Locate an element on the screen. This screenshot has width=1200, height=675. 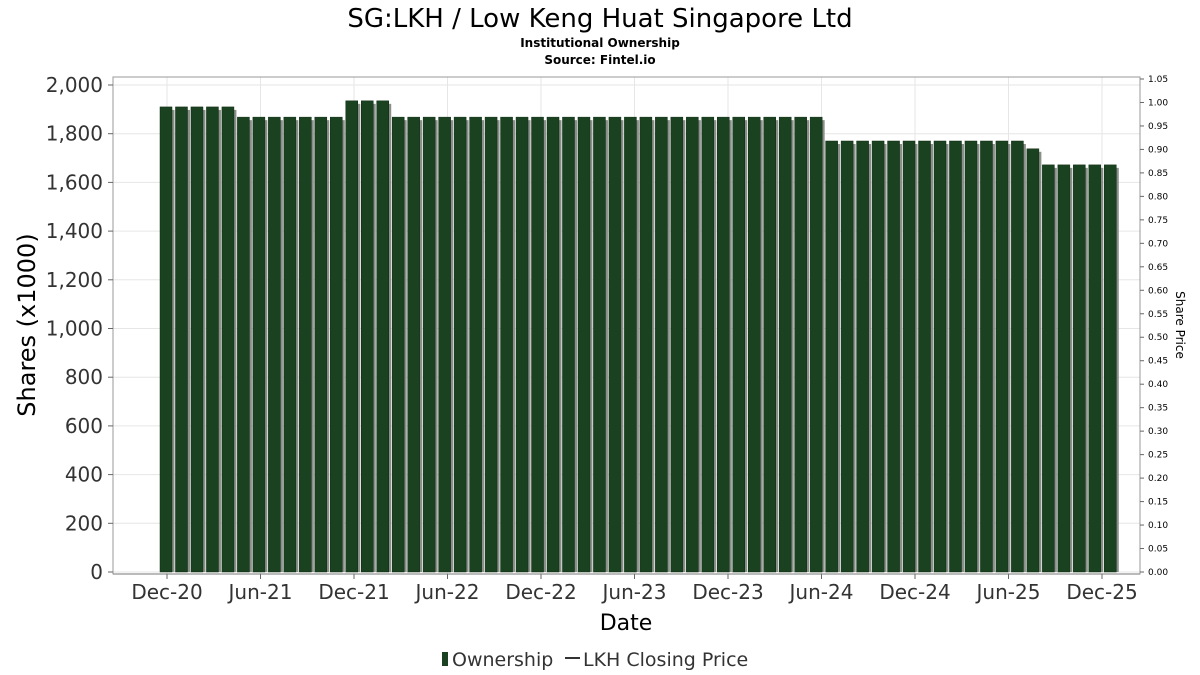
y-tick-label: 1,000 is located at coordinates (74, 329).